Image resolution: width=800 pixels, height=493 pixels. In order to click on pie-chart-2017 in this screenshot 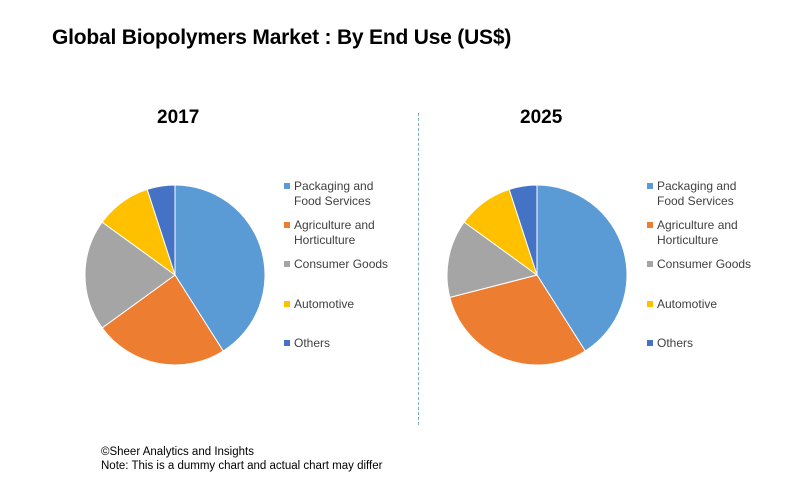, I will do `click(175, 275)`.